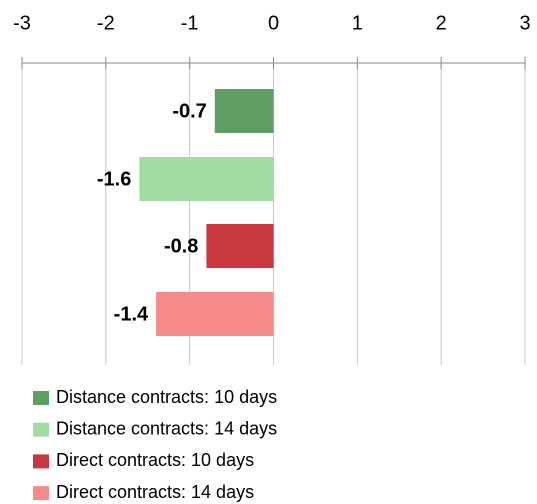  I want to click on x-tick-label: -1, so click(190, 23).